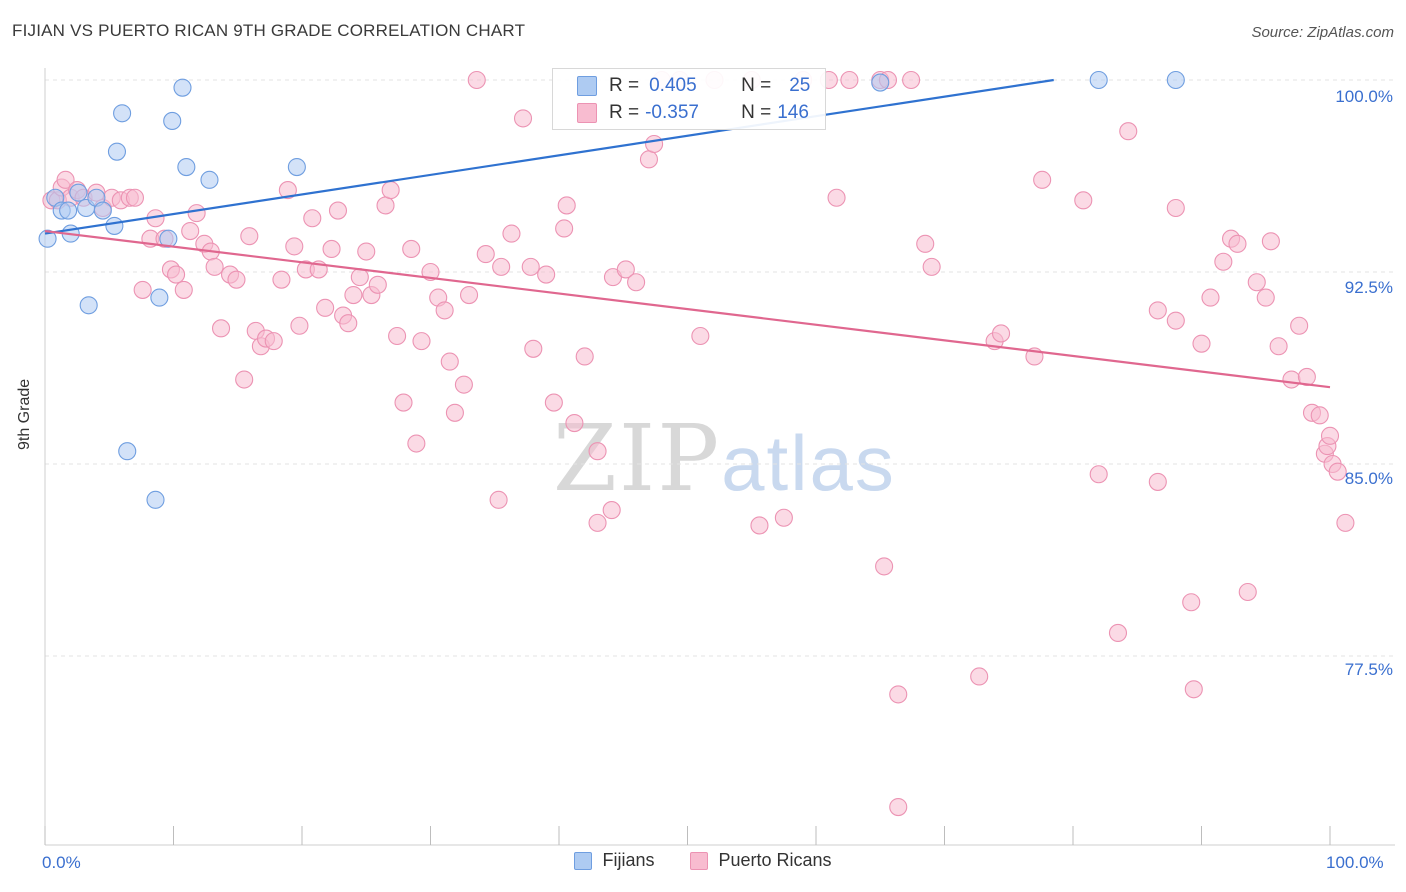  What do you see at coordinates (628, 860) in the screenshot?
I see `legend-label-fijians: Fijians` at bounding box center [628, 860].